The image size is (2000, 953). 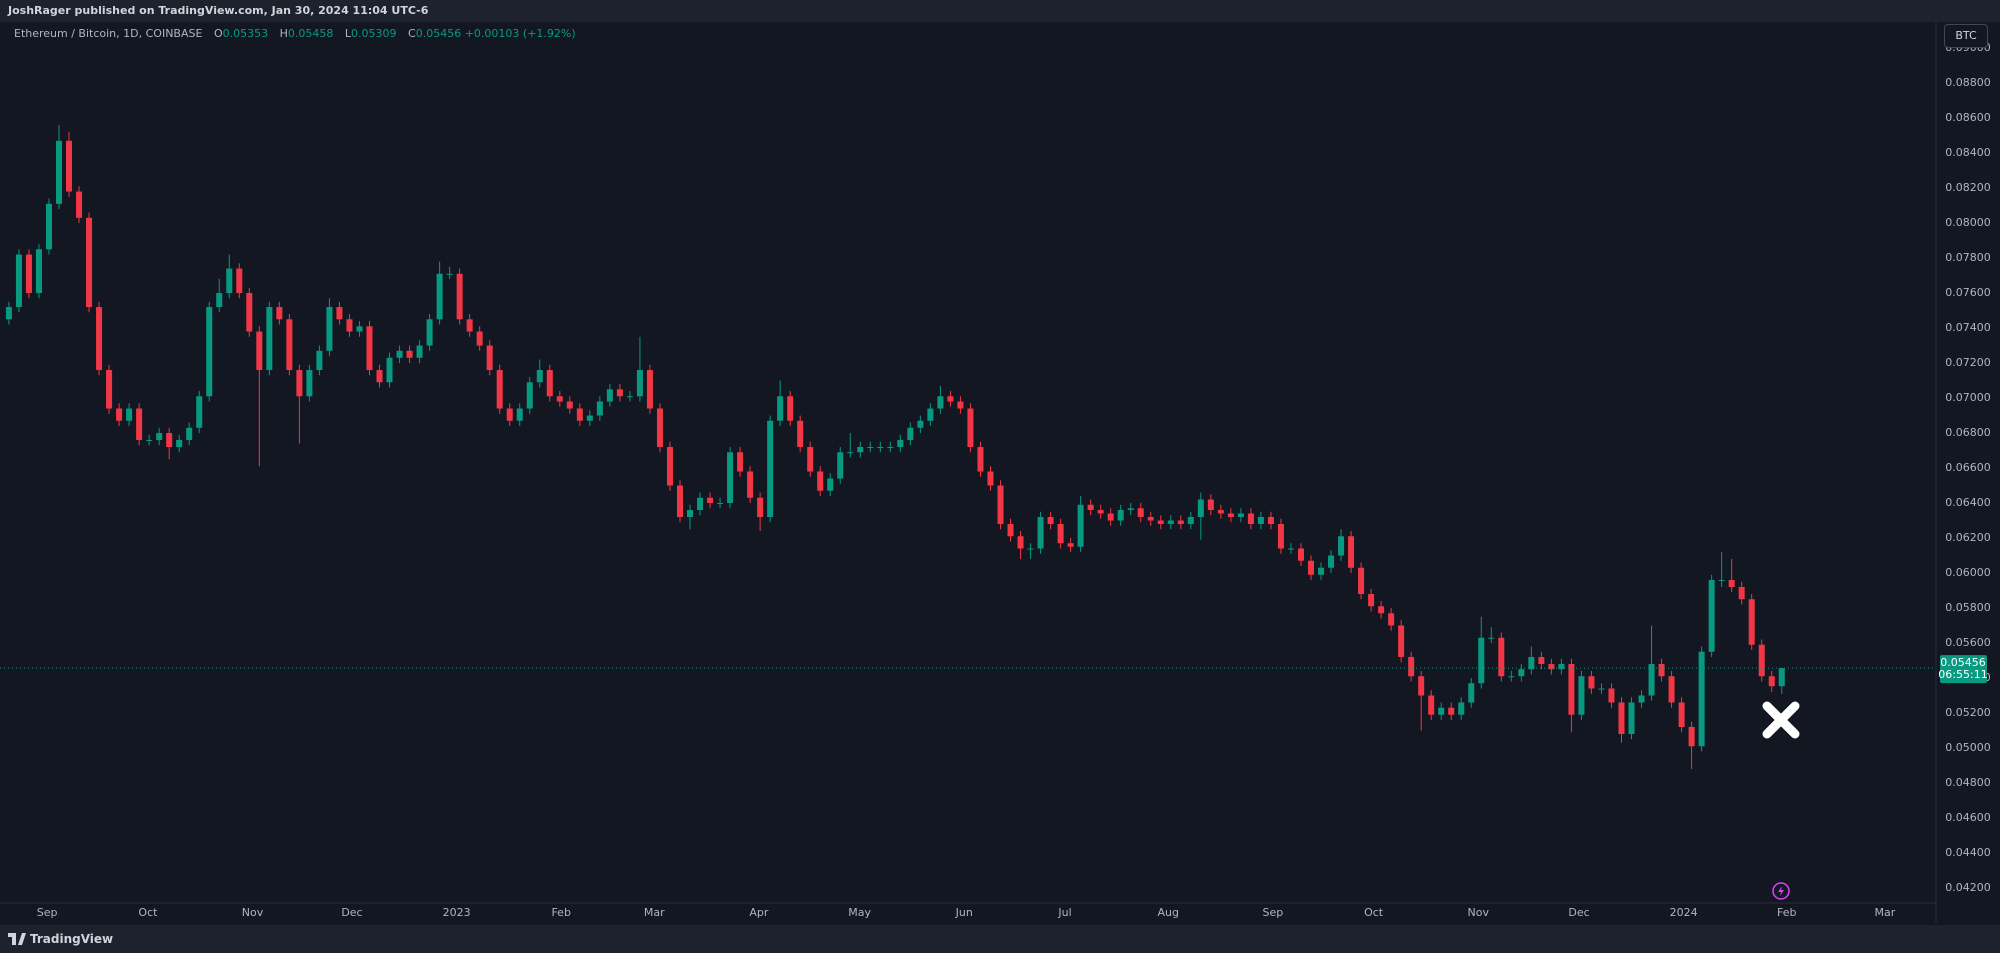 I want to click on x-tick-label: May, so click(x=859, y=912).